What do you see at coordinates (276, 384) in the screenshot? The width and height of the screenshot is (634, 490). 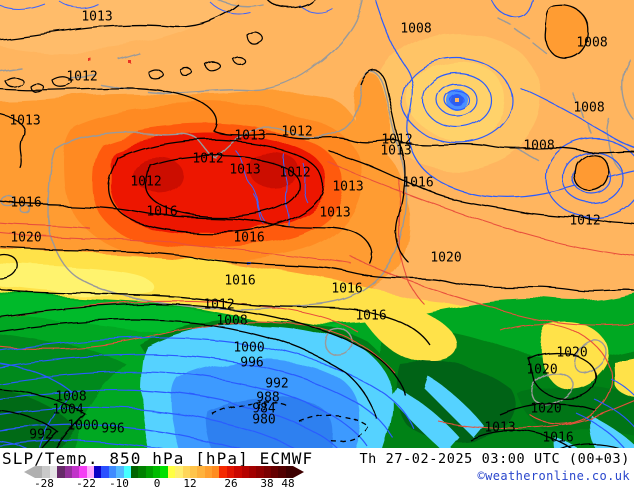 I see `pressure-label: 992` at bounding box center [276, 384].